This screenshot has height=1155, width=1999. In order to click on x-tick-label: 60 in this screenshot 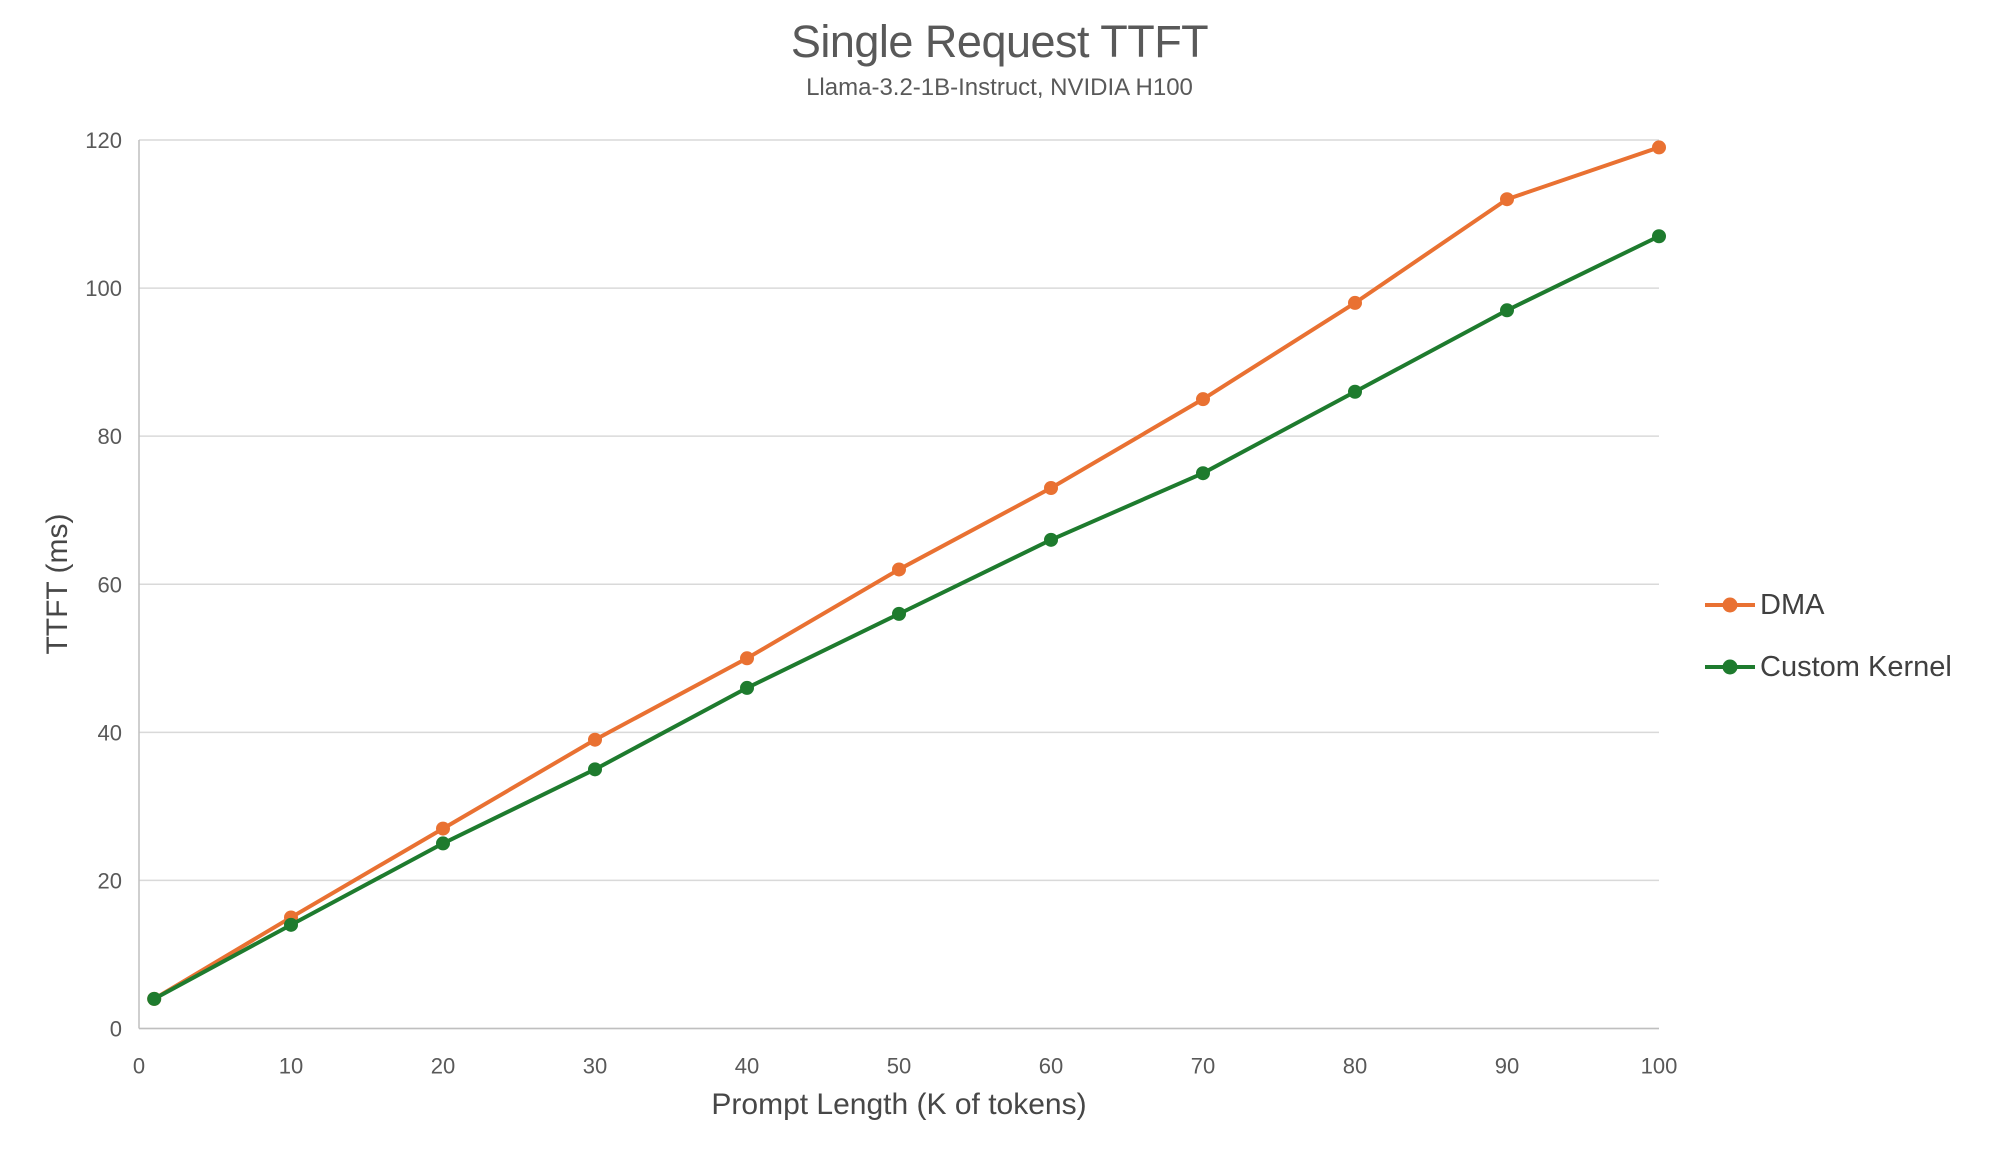, I will do `click(1051, 1066)`.